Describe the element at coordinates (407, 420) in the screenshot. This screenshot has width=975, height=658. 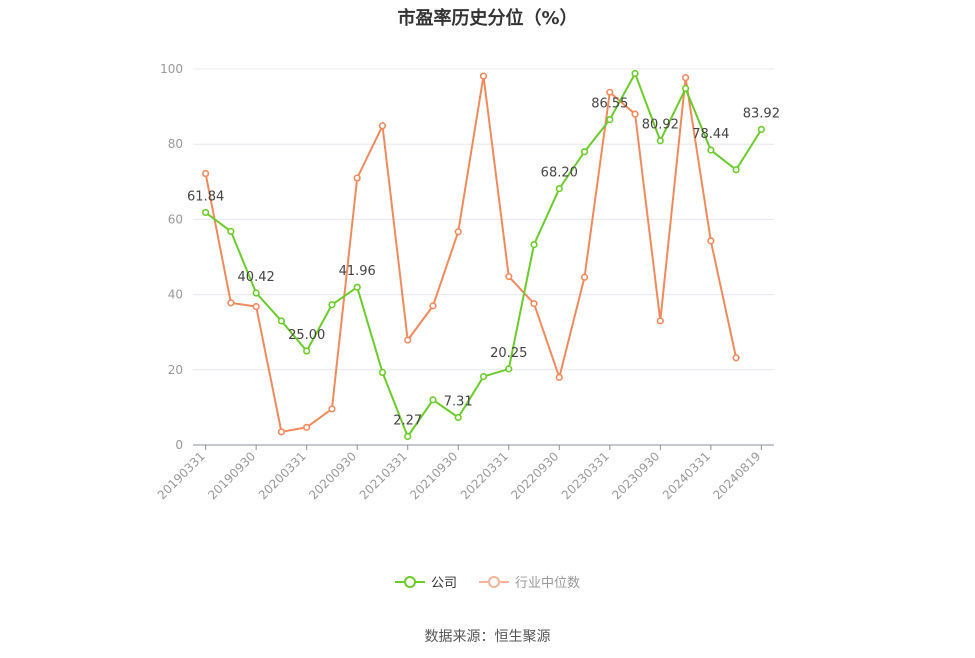
I see `data-label: 2.27` at that location.